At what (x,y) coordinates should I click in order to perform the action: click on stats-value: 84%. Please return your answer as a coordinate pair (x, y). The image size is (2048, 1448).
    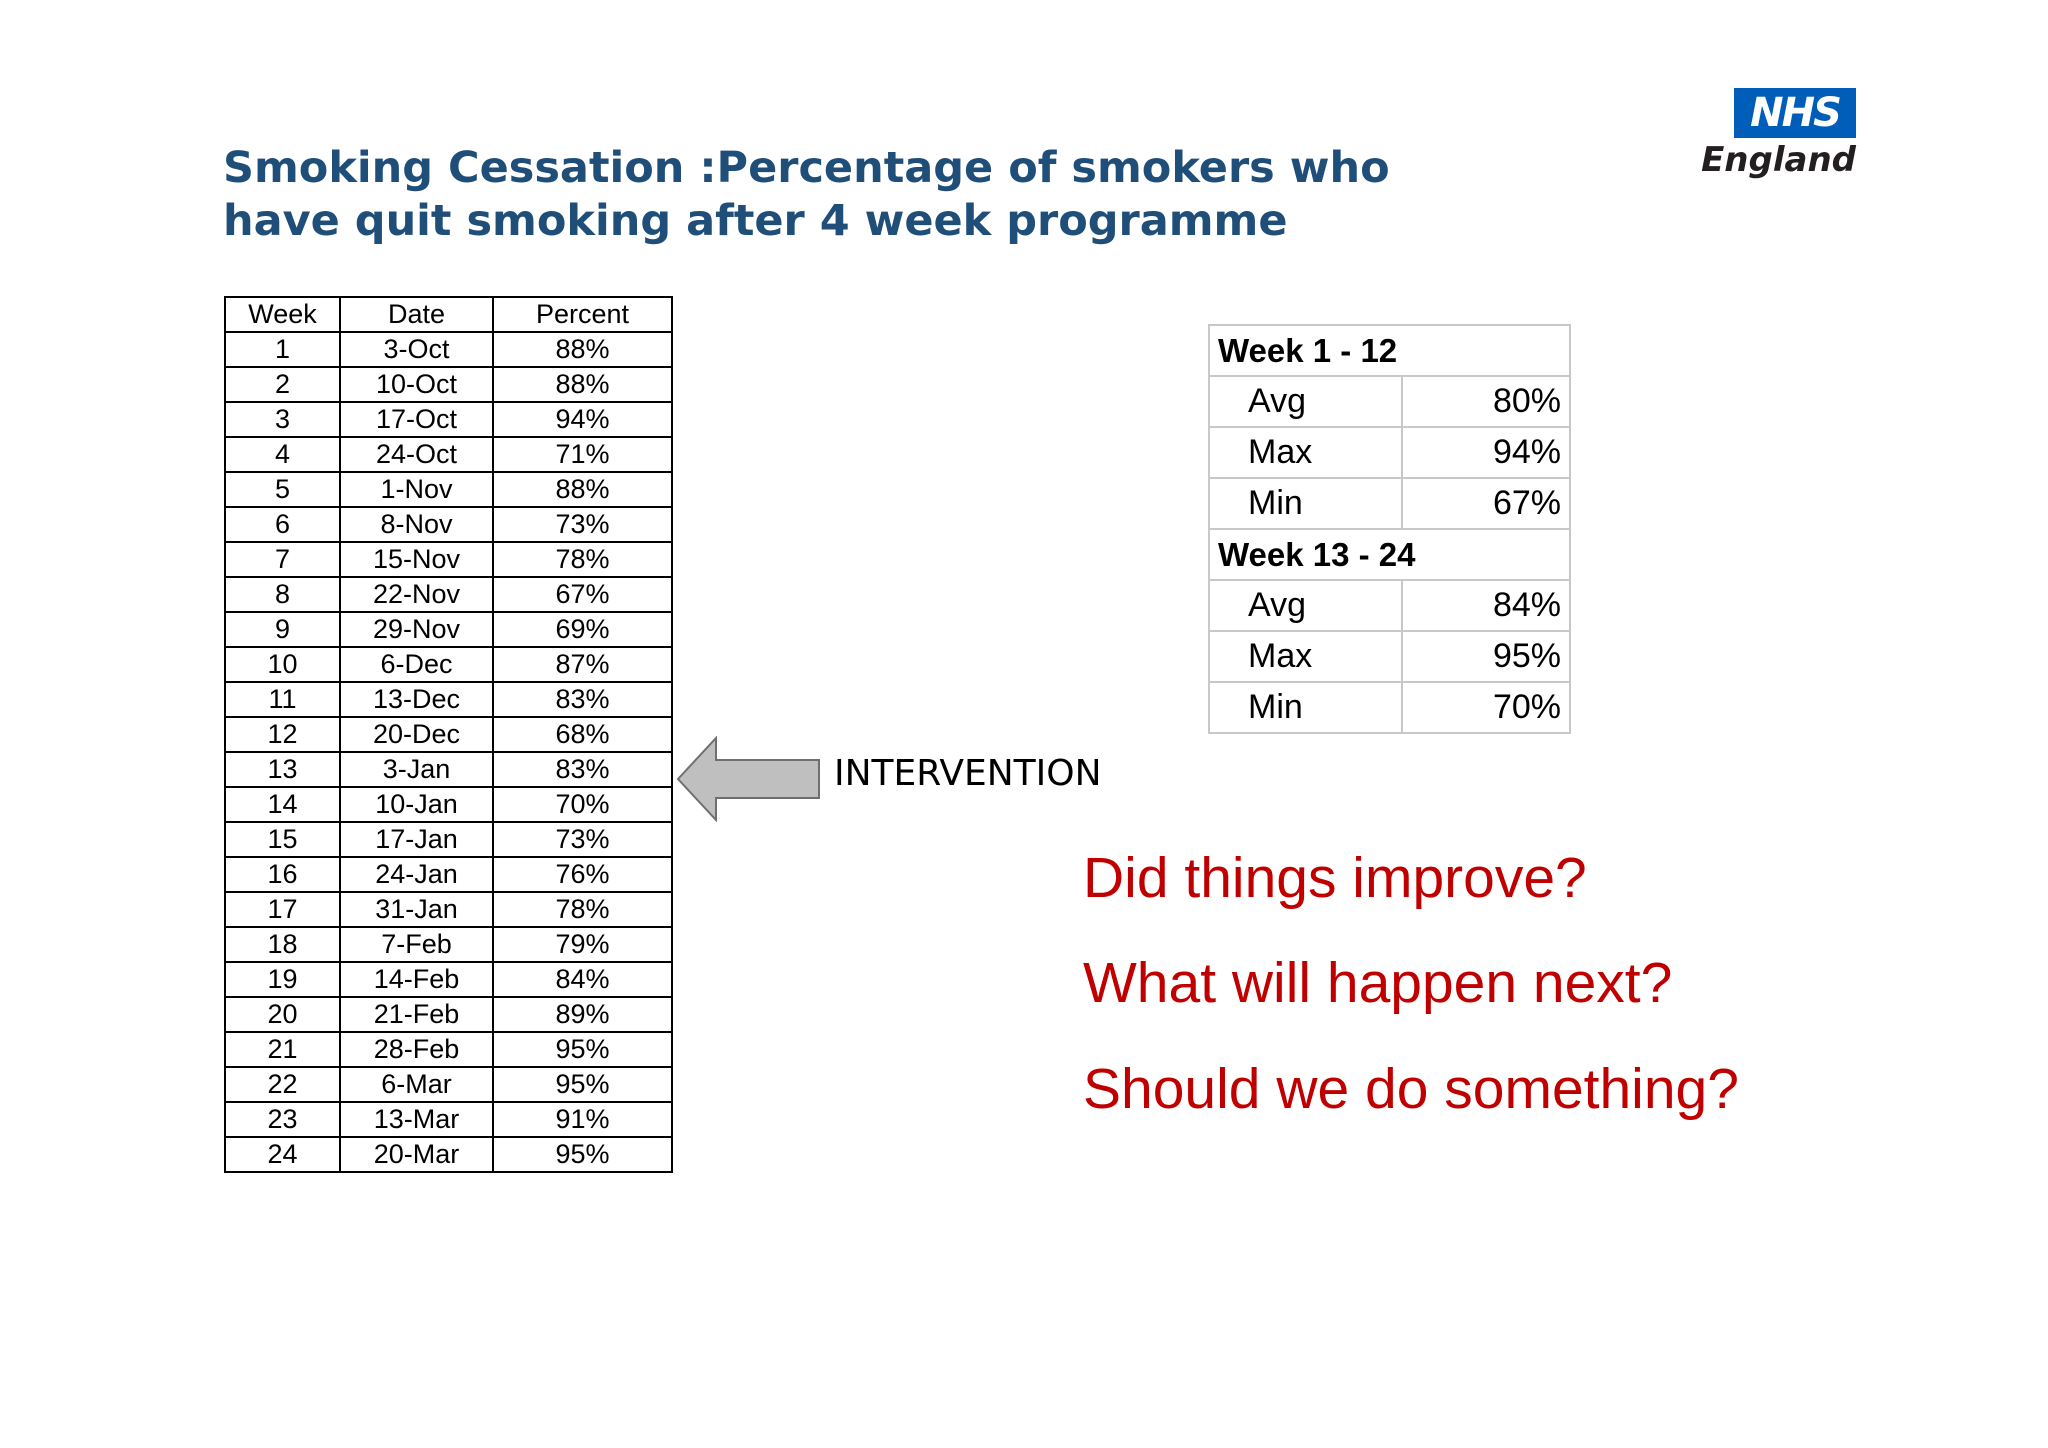
    Looking at the image, I should click on (1486, 605).